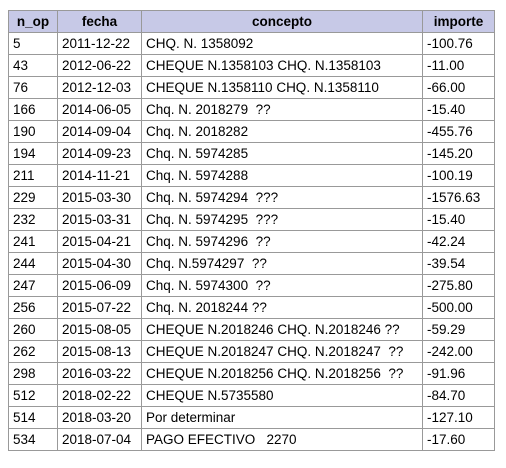 The height and width of the screenshot is (468, 506). Describe the element at coordinates (99, 285) in the screenshot. I see `cell-fecha: 2015-06-09` at that location.